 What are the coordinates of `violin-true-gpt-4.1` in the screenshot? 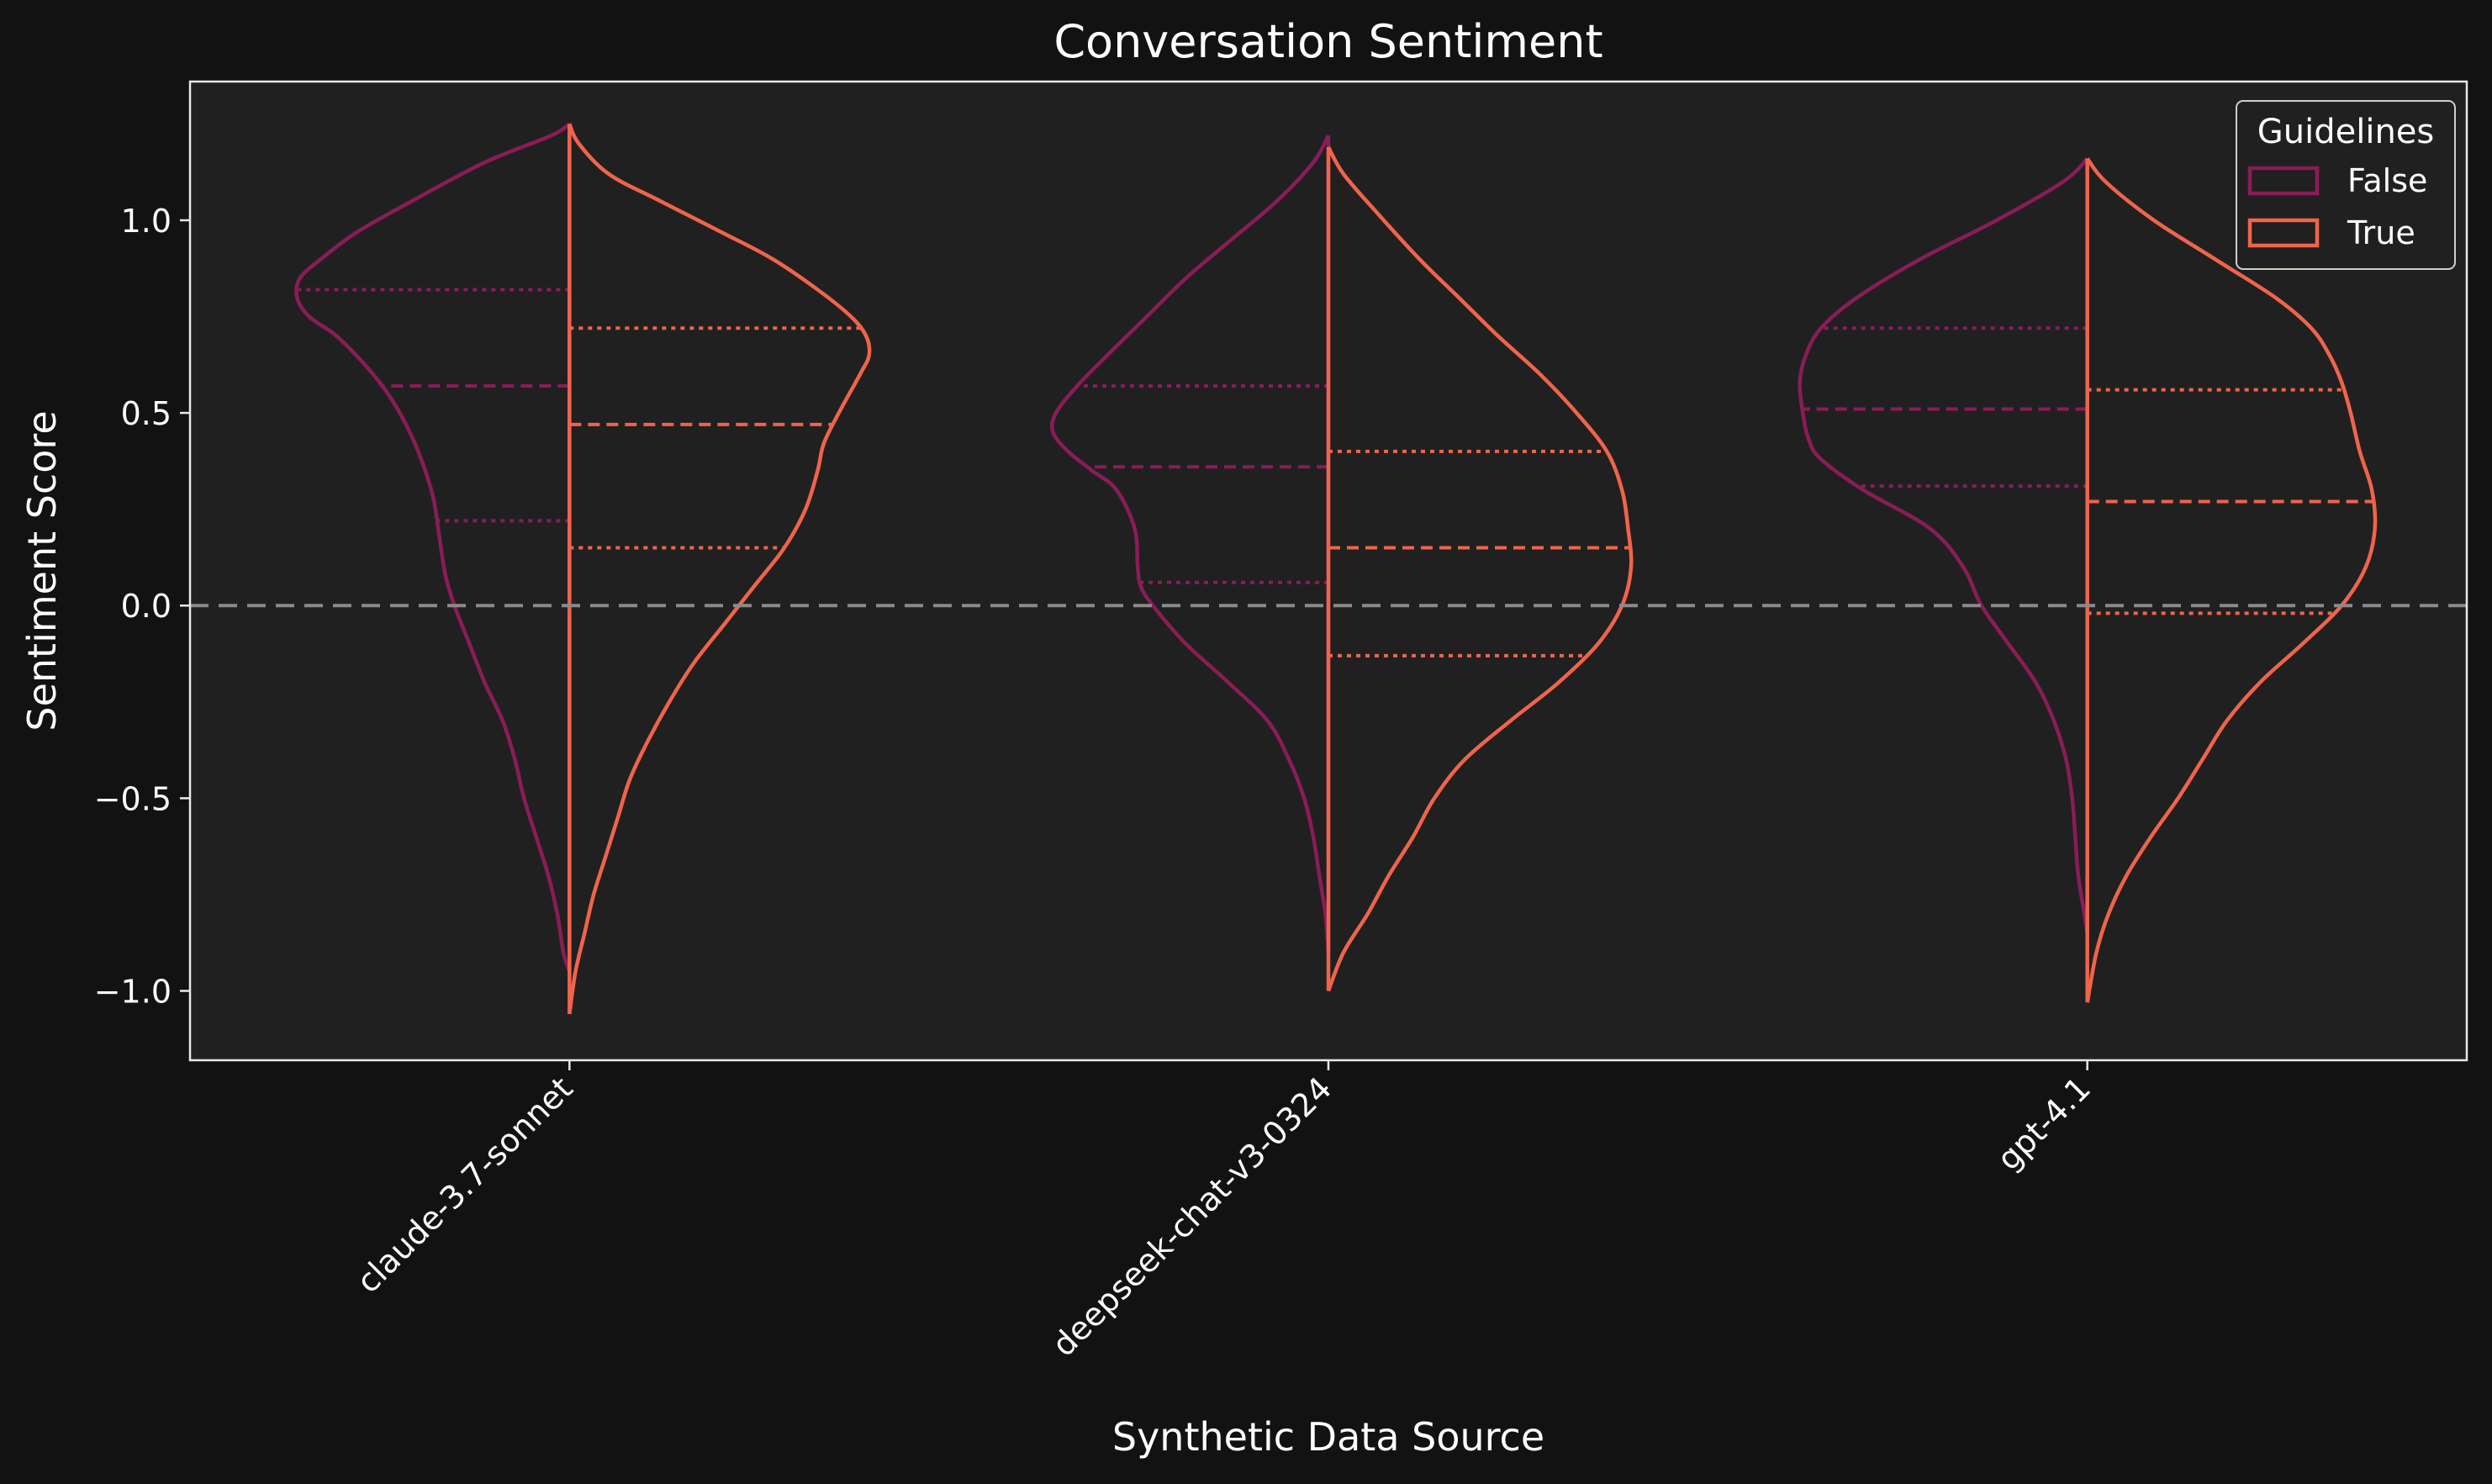 It's located at (2231, 580).